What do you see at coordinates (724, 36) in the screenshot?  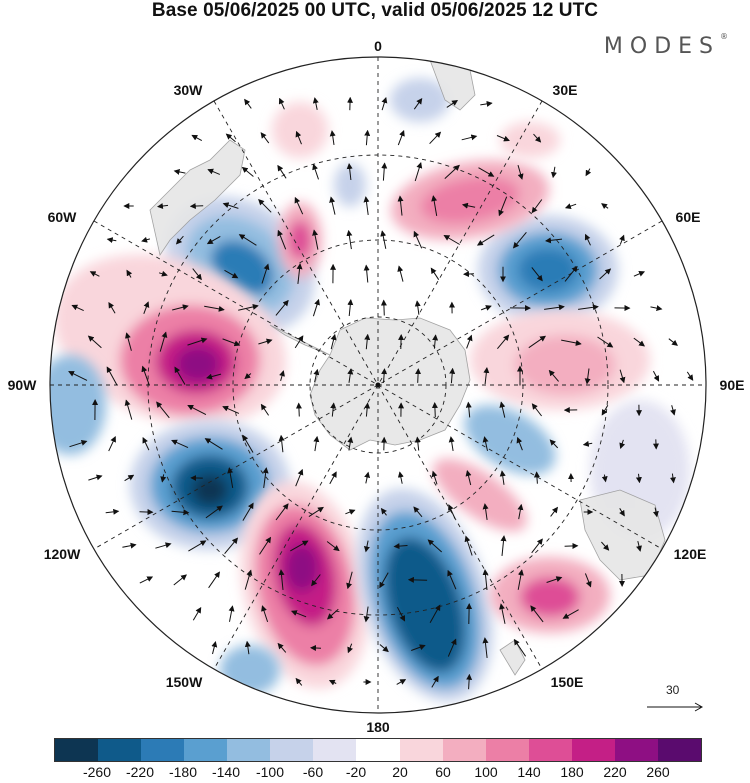 I see `registered-mark: ®` at bounding box center [724, 36].